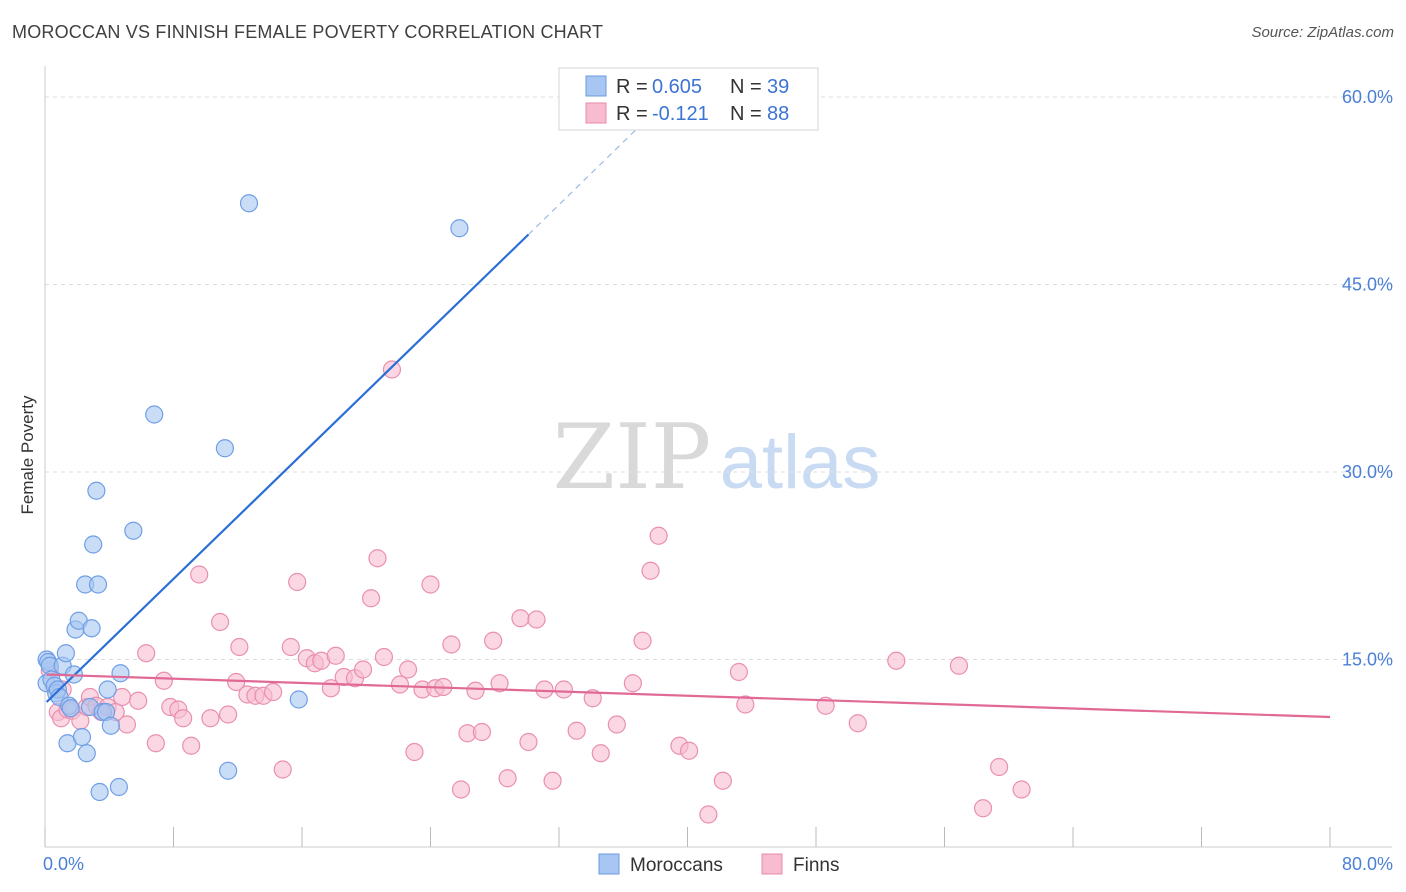 The width and height of the screenshot is (1406, 892). What do you see at coordinates (688, 99) in the screenshot?
I see `correlation-legend: R = 0.605 N = 39 R = -0.121 N = 88` at bounding box center [688, 99].